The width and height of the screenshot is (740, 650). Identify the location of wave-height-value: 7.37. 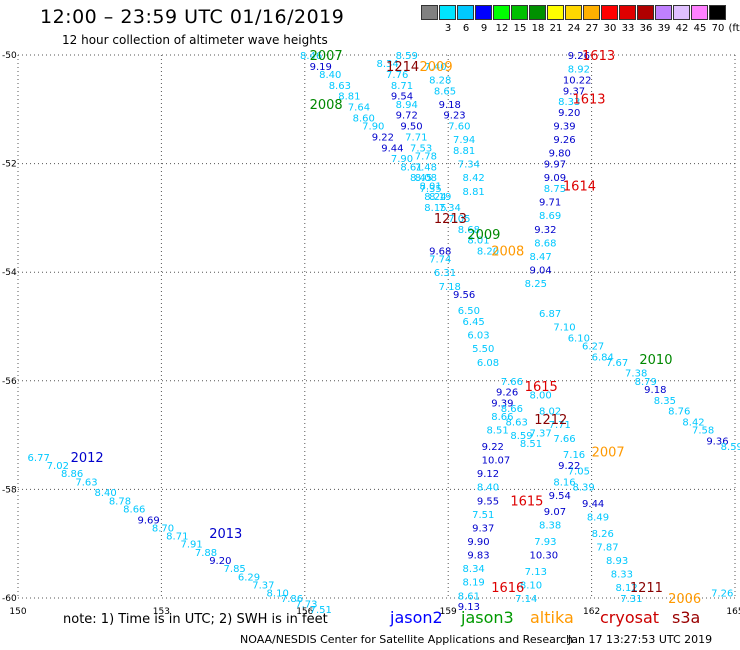
(540, 433).